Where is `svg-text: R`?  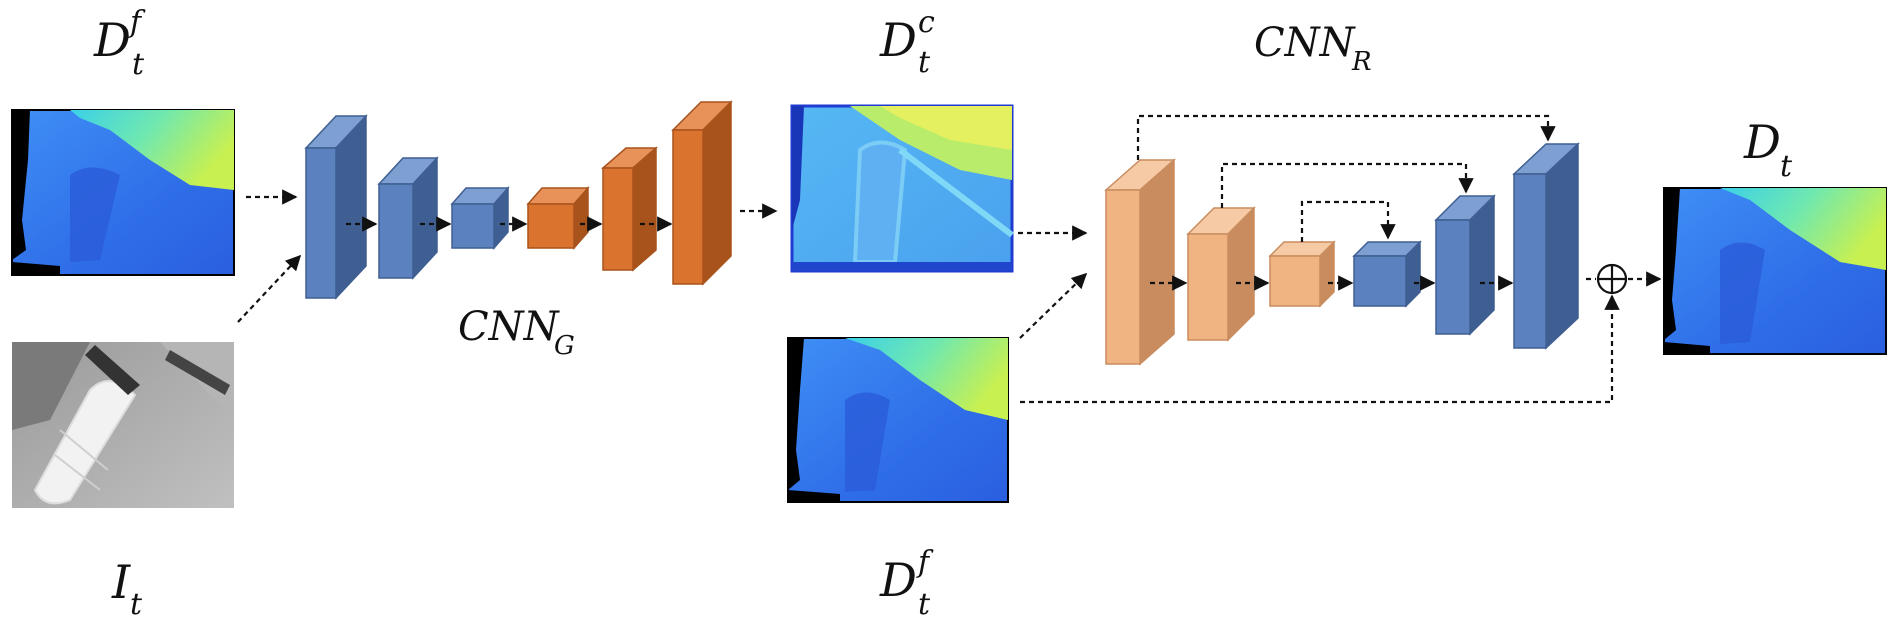 svg-text: R is located at coordinates (1361, 62).